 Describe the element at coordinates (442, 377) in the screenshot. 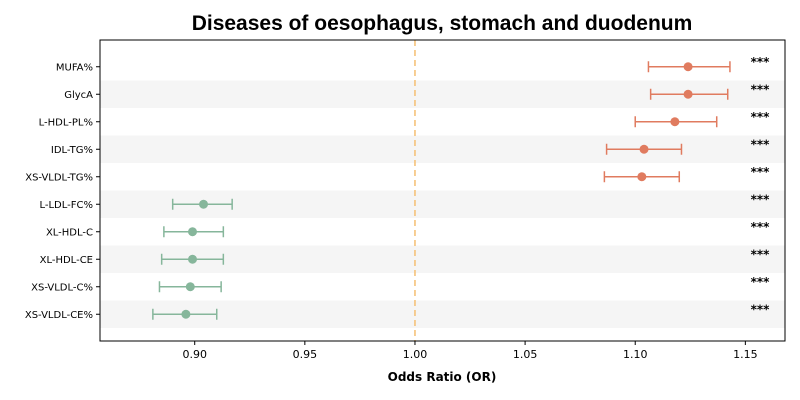

I see `x-axis-label: Odds Ratio (OR)` at that location.